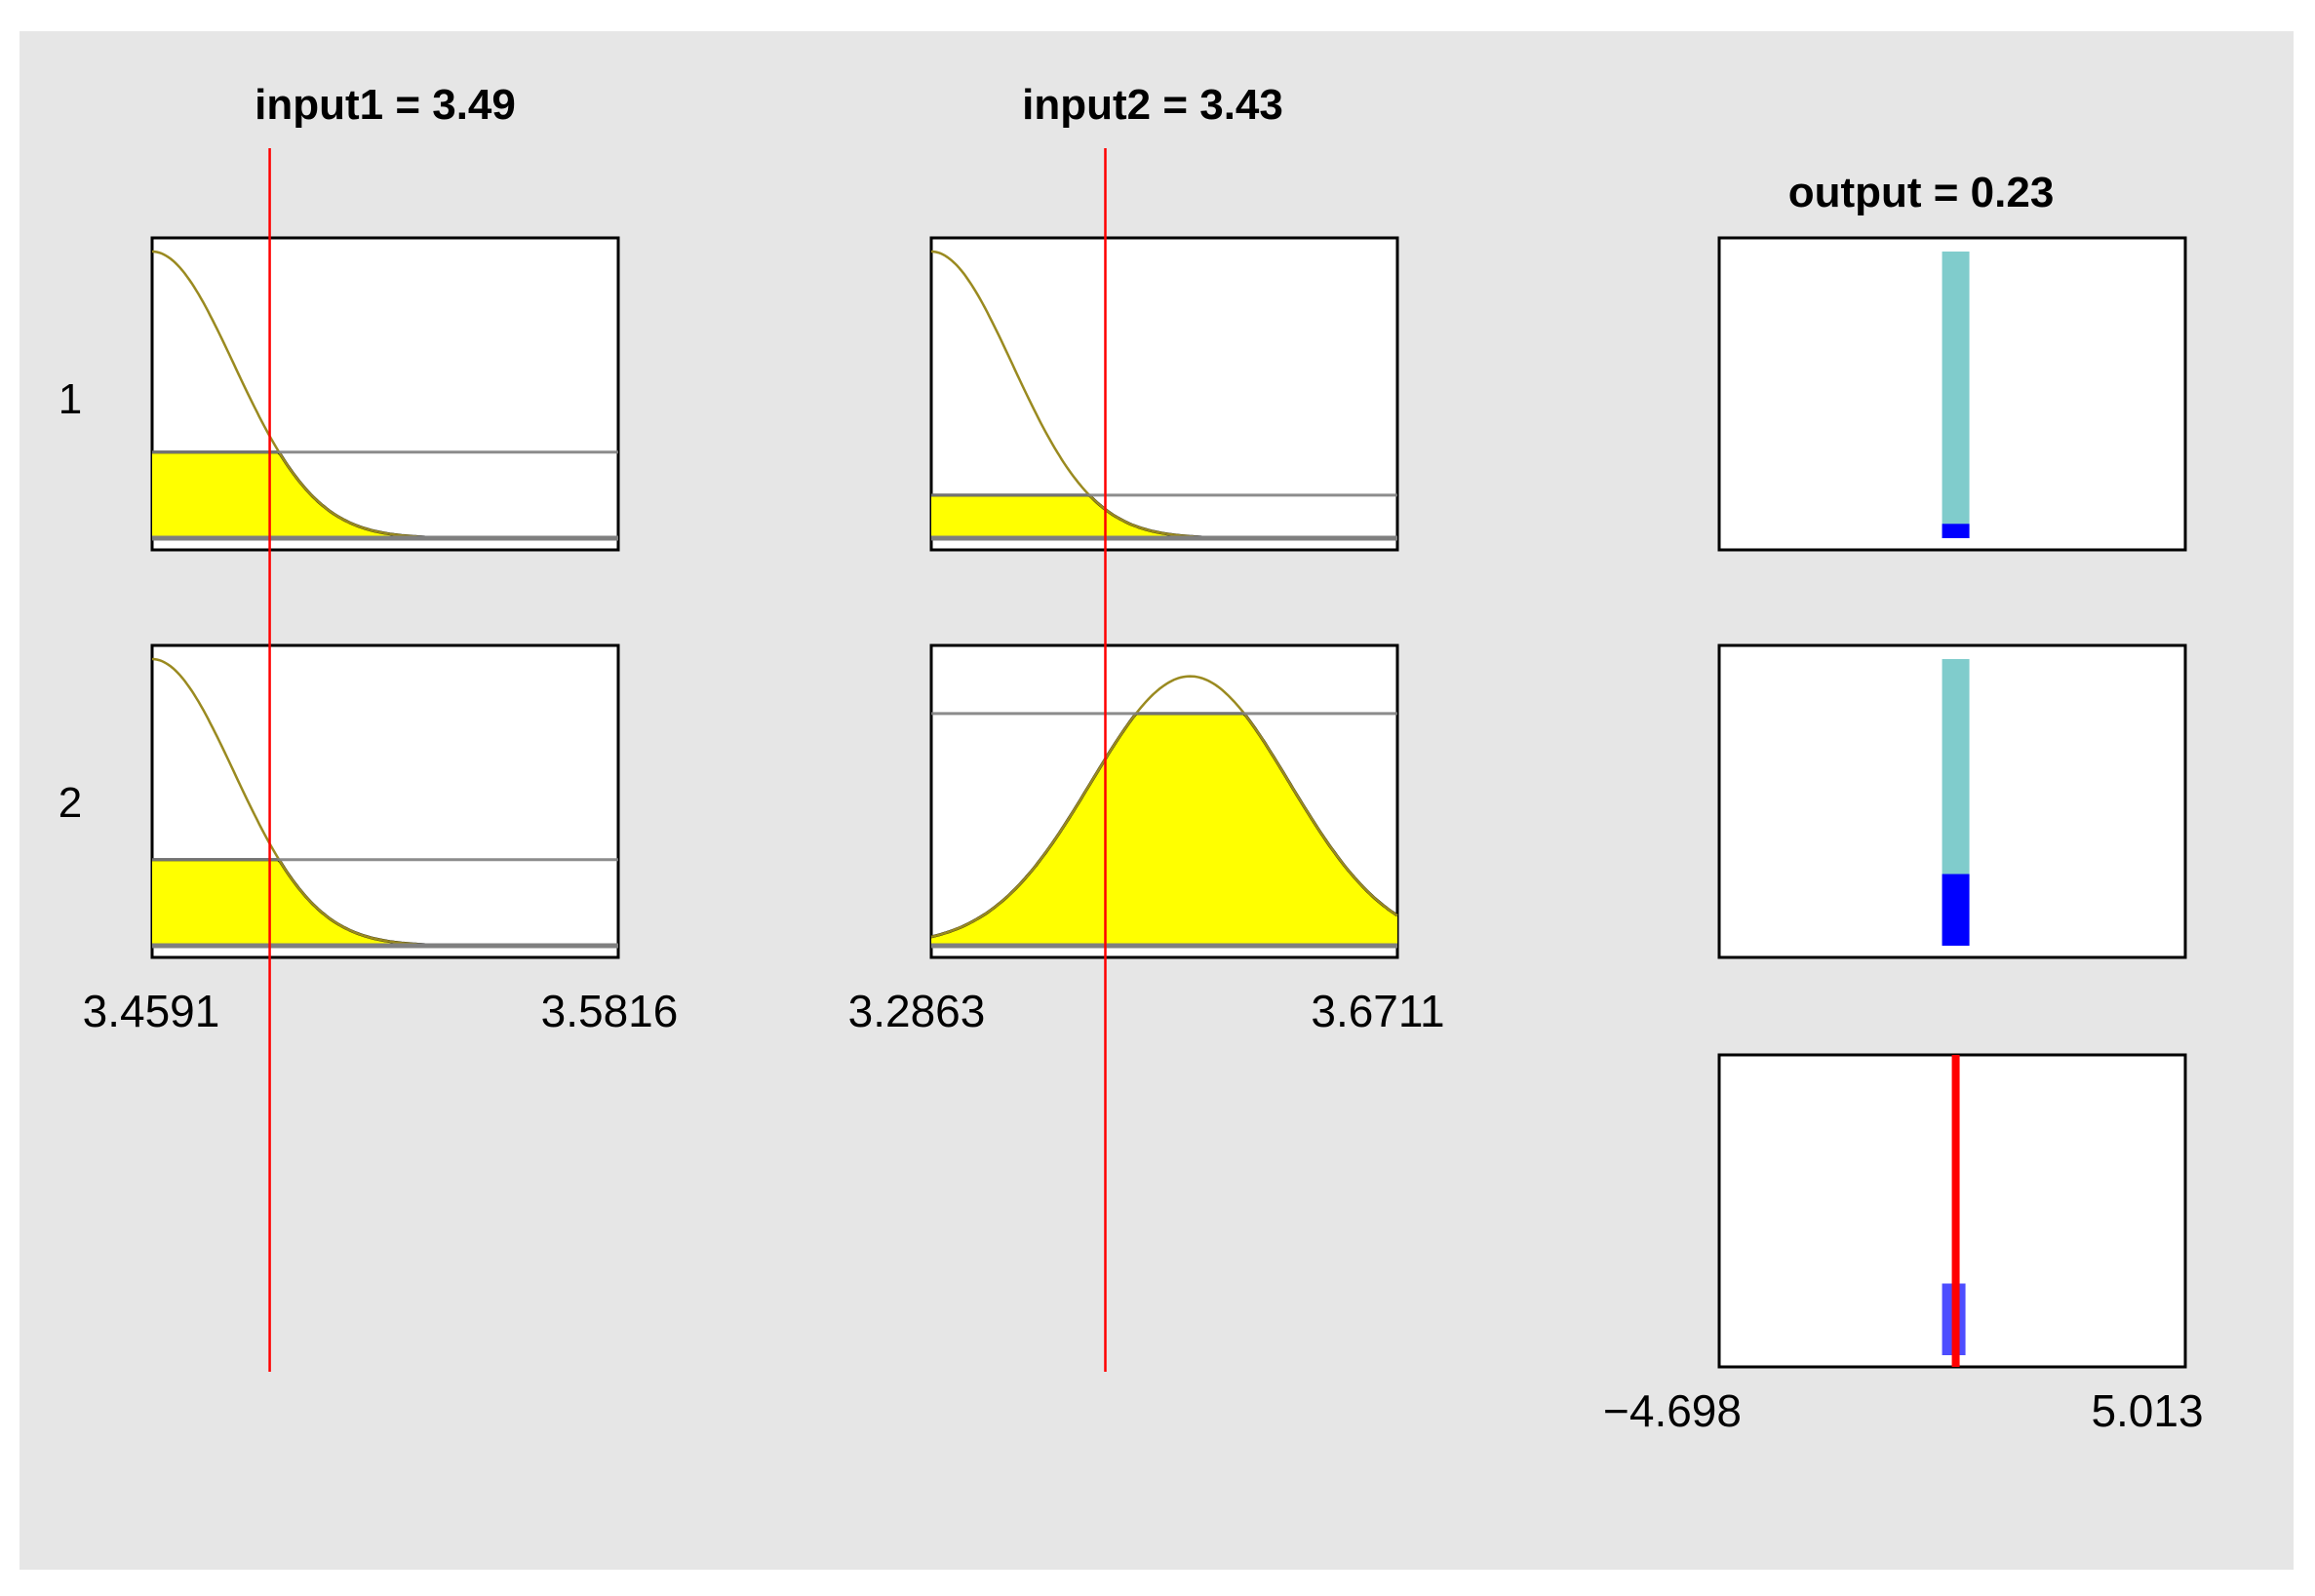 The image size is (2315, 1596). I want to click on input2-rule1-fired-area, so click(1164, 516).